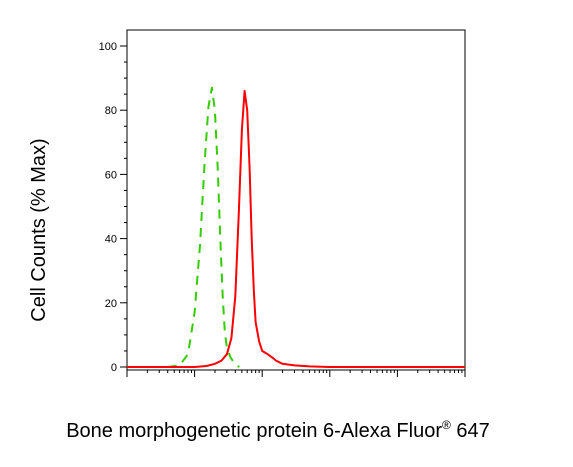 This screenshot has width=573, height=467. Describe the element at coordinates (111, 304) in the screenshot. I see `y-tick-label: 20` at that location.